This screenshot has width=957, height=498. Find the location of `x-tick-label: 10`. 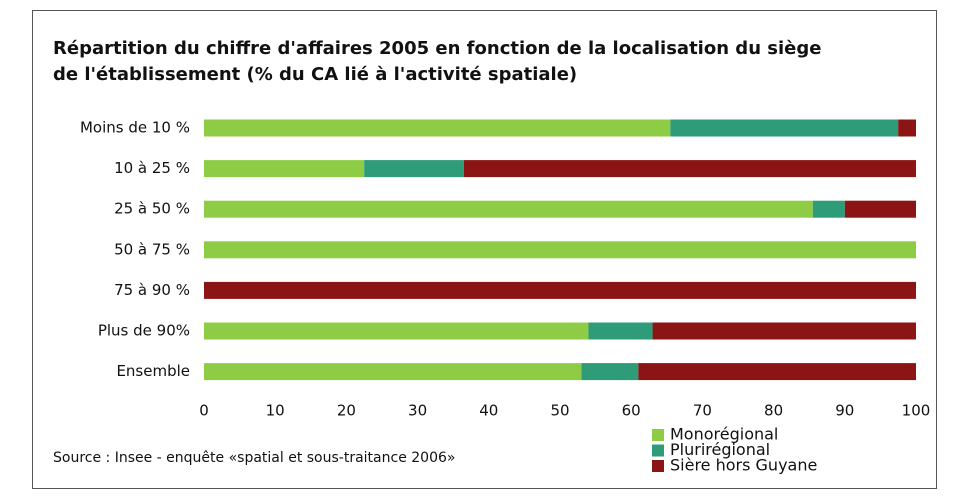

x-tick-label: 10 is located at coordinates (275, 411).